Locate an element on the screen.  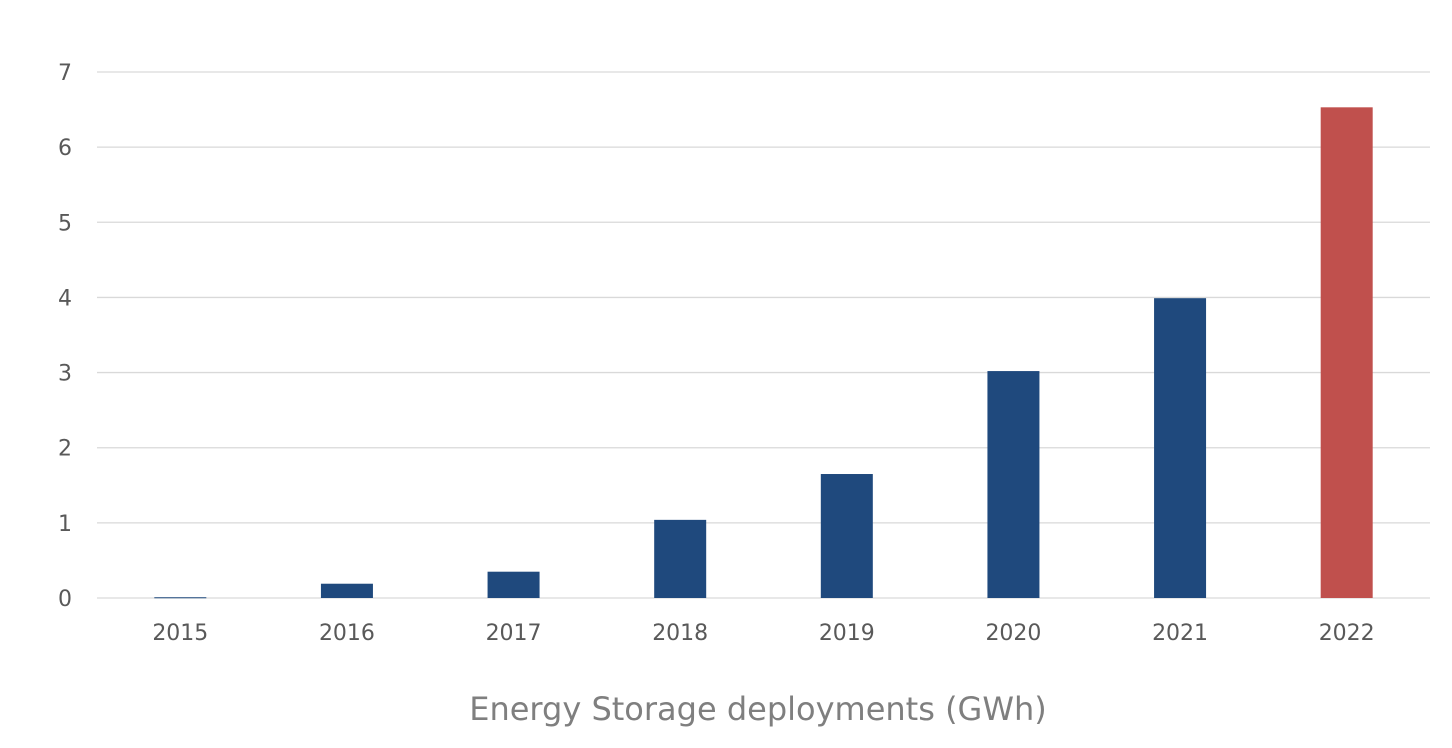
bar-2019 is located at coordinates (846, 536).